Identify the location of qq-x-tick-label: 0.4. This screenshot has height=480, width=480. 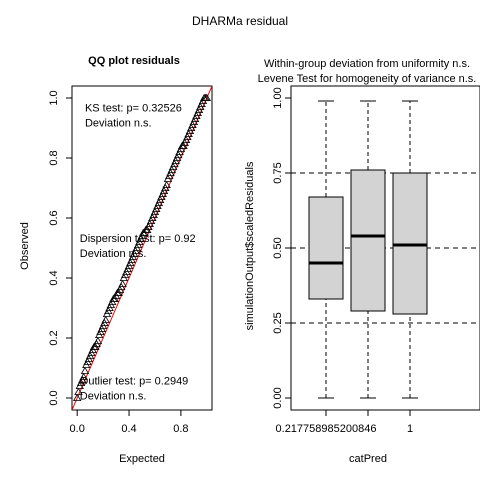
(128, 429).